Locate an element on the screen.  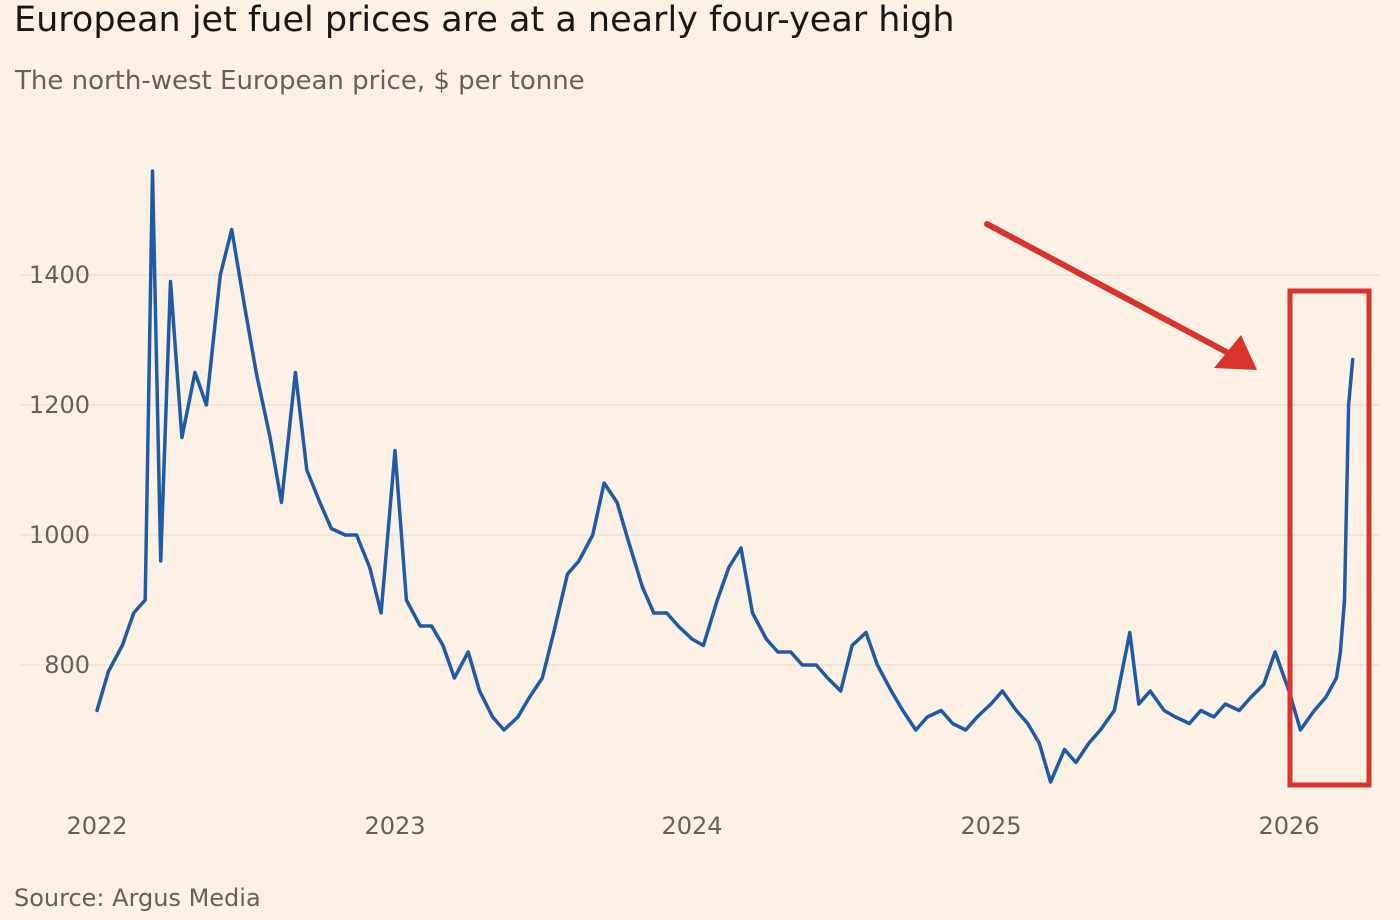
x-tick-label: 2022 is located at coordinates (96, 826).